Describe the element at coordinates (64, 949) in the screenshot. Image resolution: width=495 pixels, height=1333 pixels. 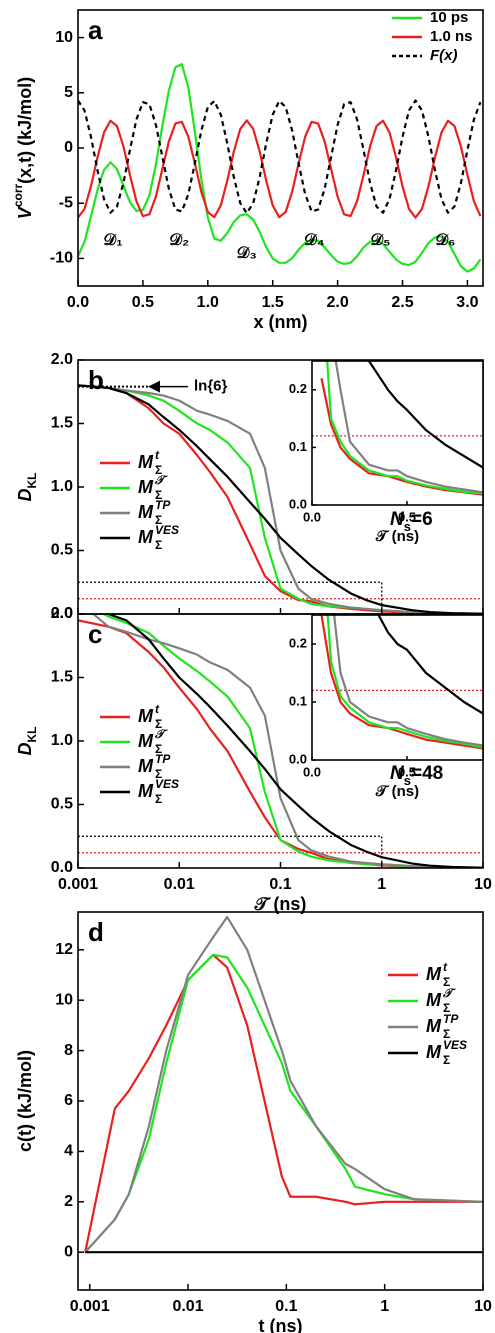
I see `y-tick-label: 12` at that location.